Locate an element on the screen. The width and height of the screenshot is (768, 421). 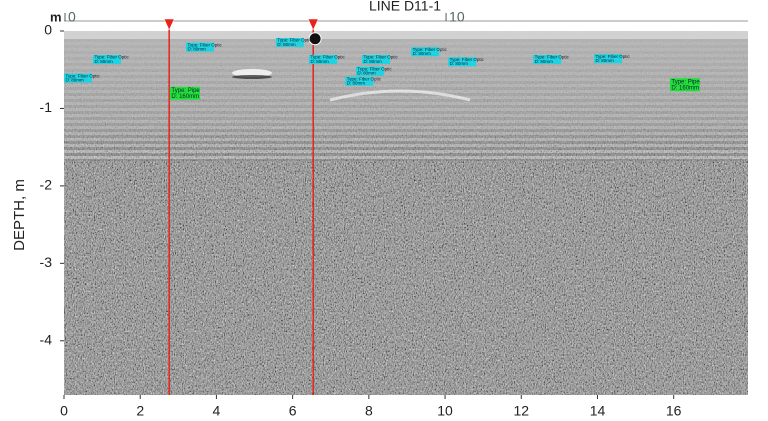
x-tick-label: 16 is located at coordinates (674, 411).